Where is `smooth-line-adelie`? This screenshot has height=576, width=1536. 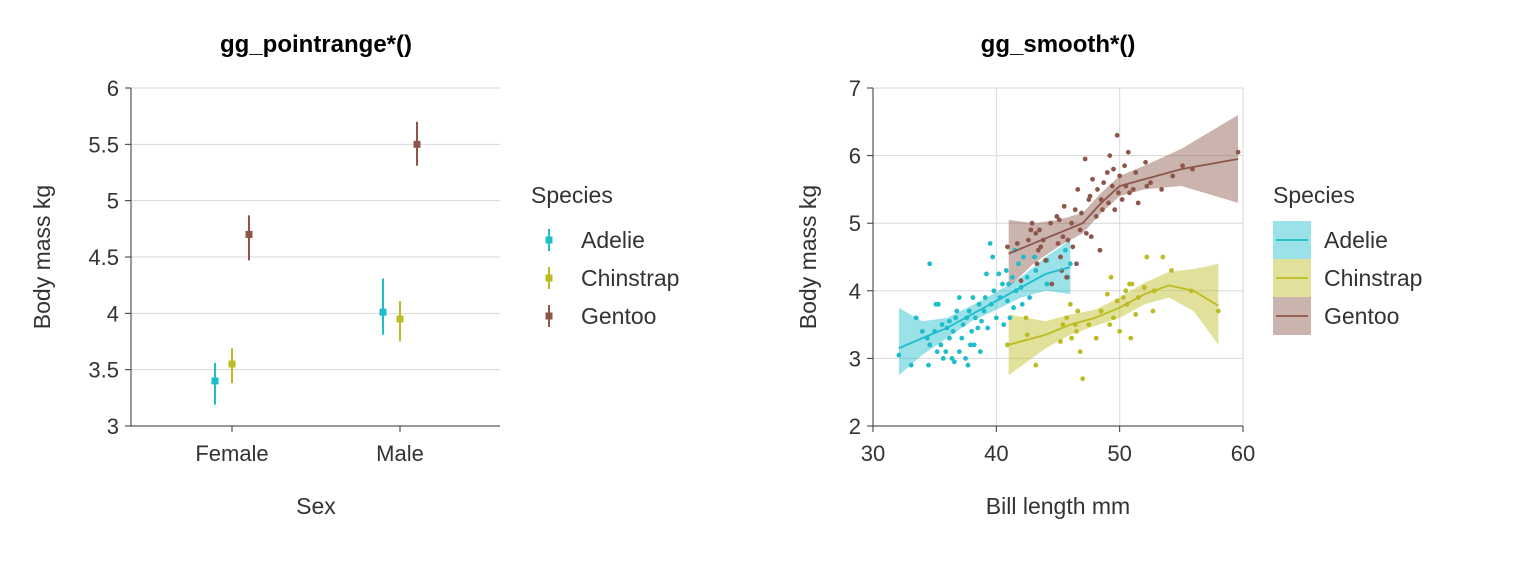 smooth-line-adelie is located at coordinates (984, 308).